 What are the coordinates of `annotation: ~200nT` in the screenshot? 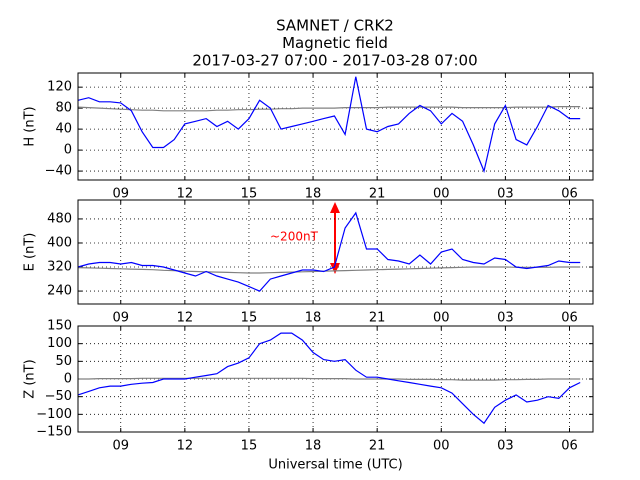 It's located at (294, 237).